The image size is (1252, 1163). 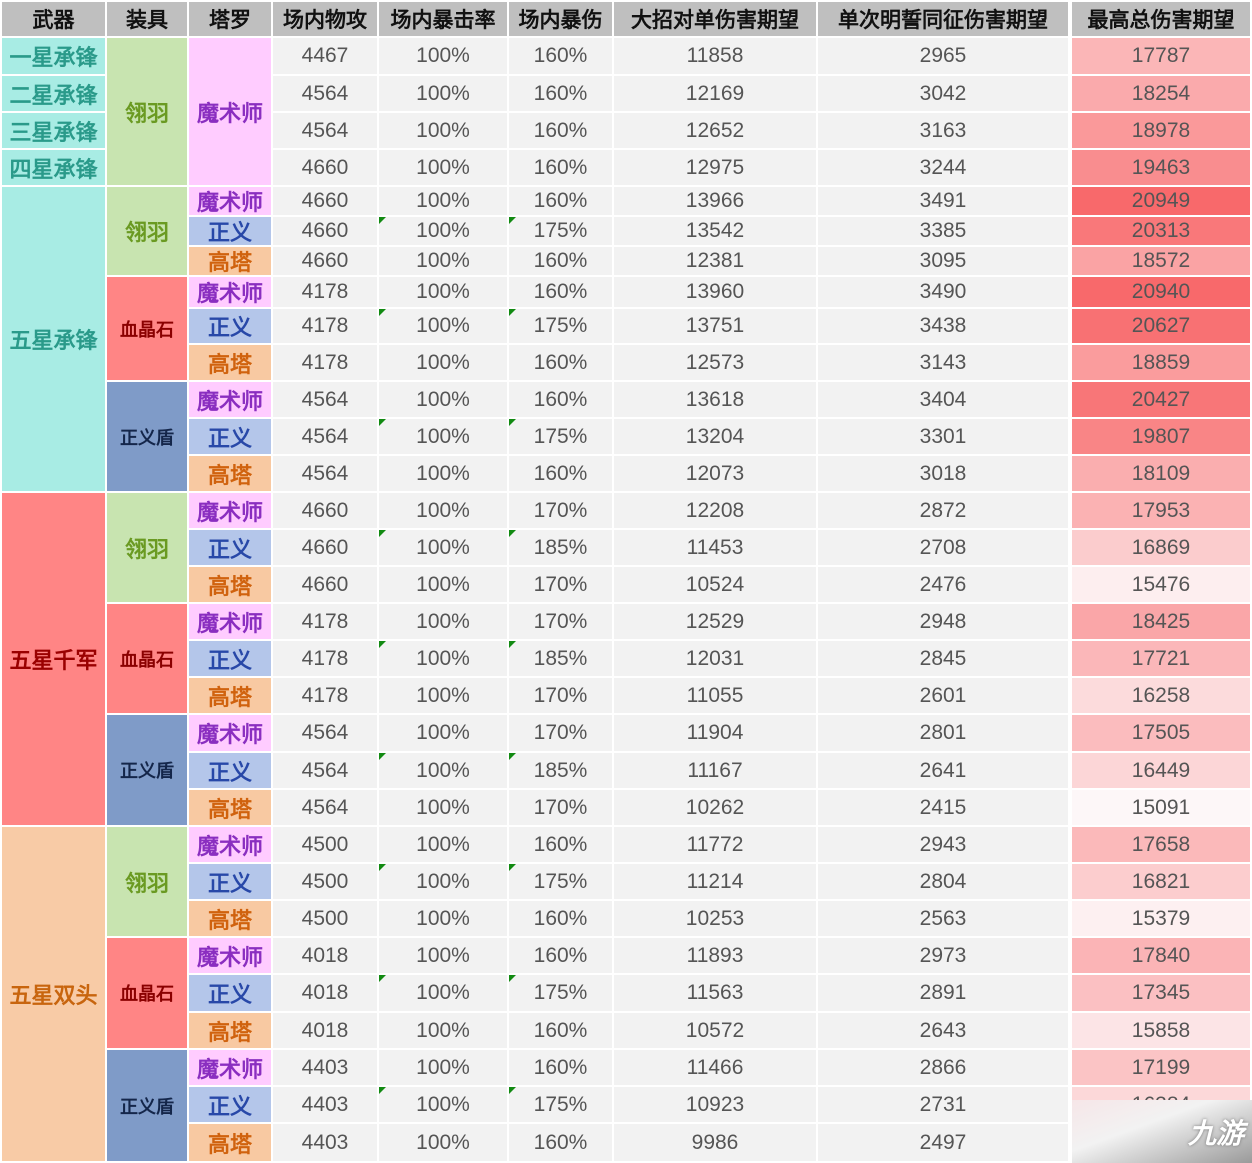 What do you see at coordinates (715, 918) in the screenshot?
I see `ult-damage-cell: 10253` at bounding box center [715, 918].